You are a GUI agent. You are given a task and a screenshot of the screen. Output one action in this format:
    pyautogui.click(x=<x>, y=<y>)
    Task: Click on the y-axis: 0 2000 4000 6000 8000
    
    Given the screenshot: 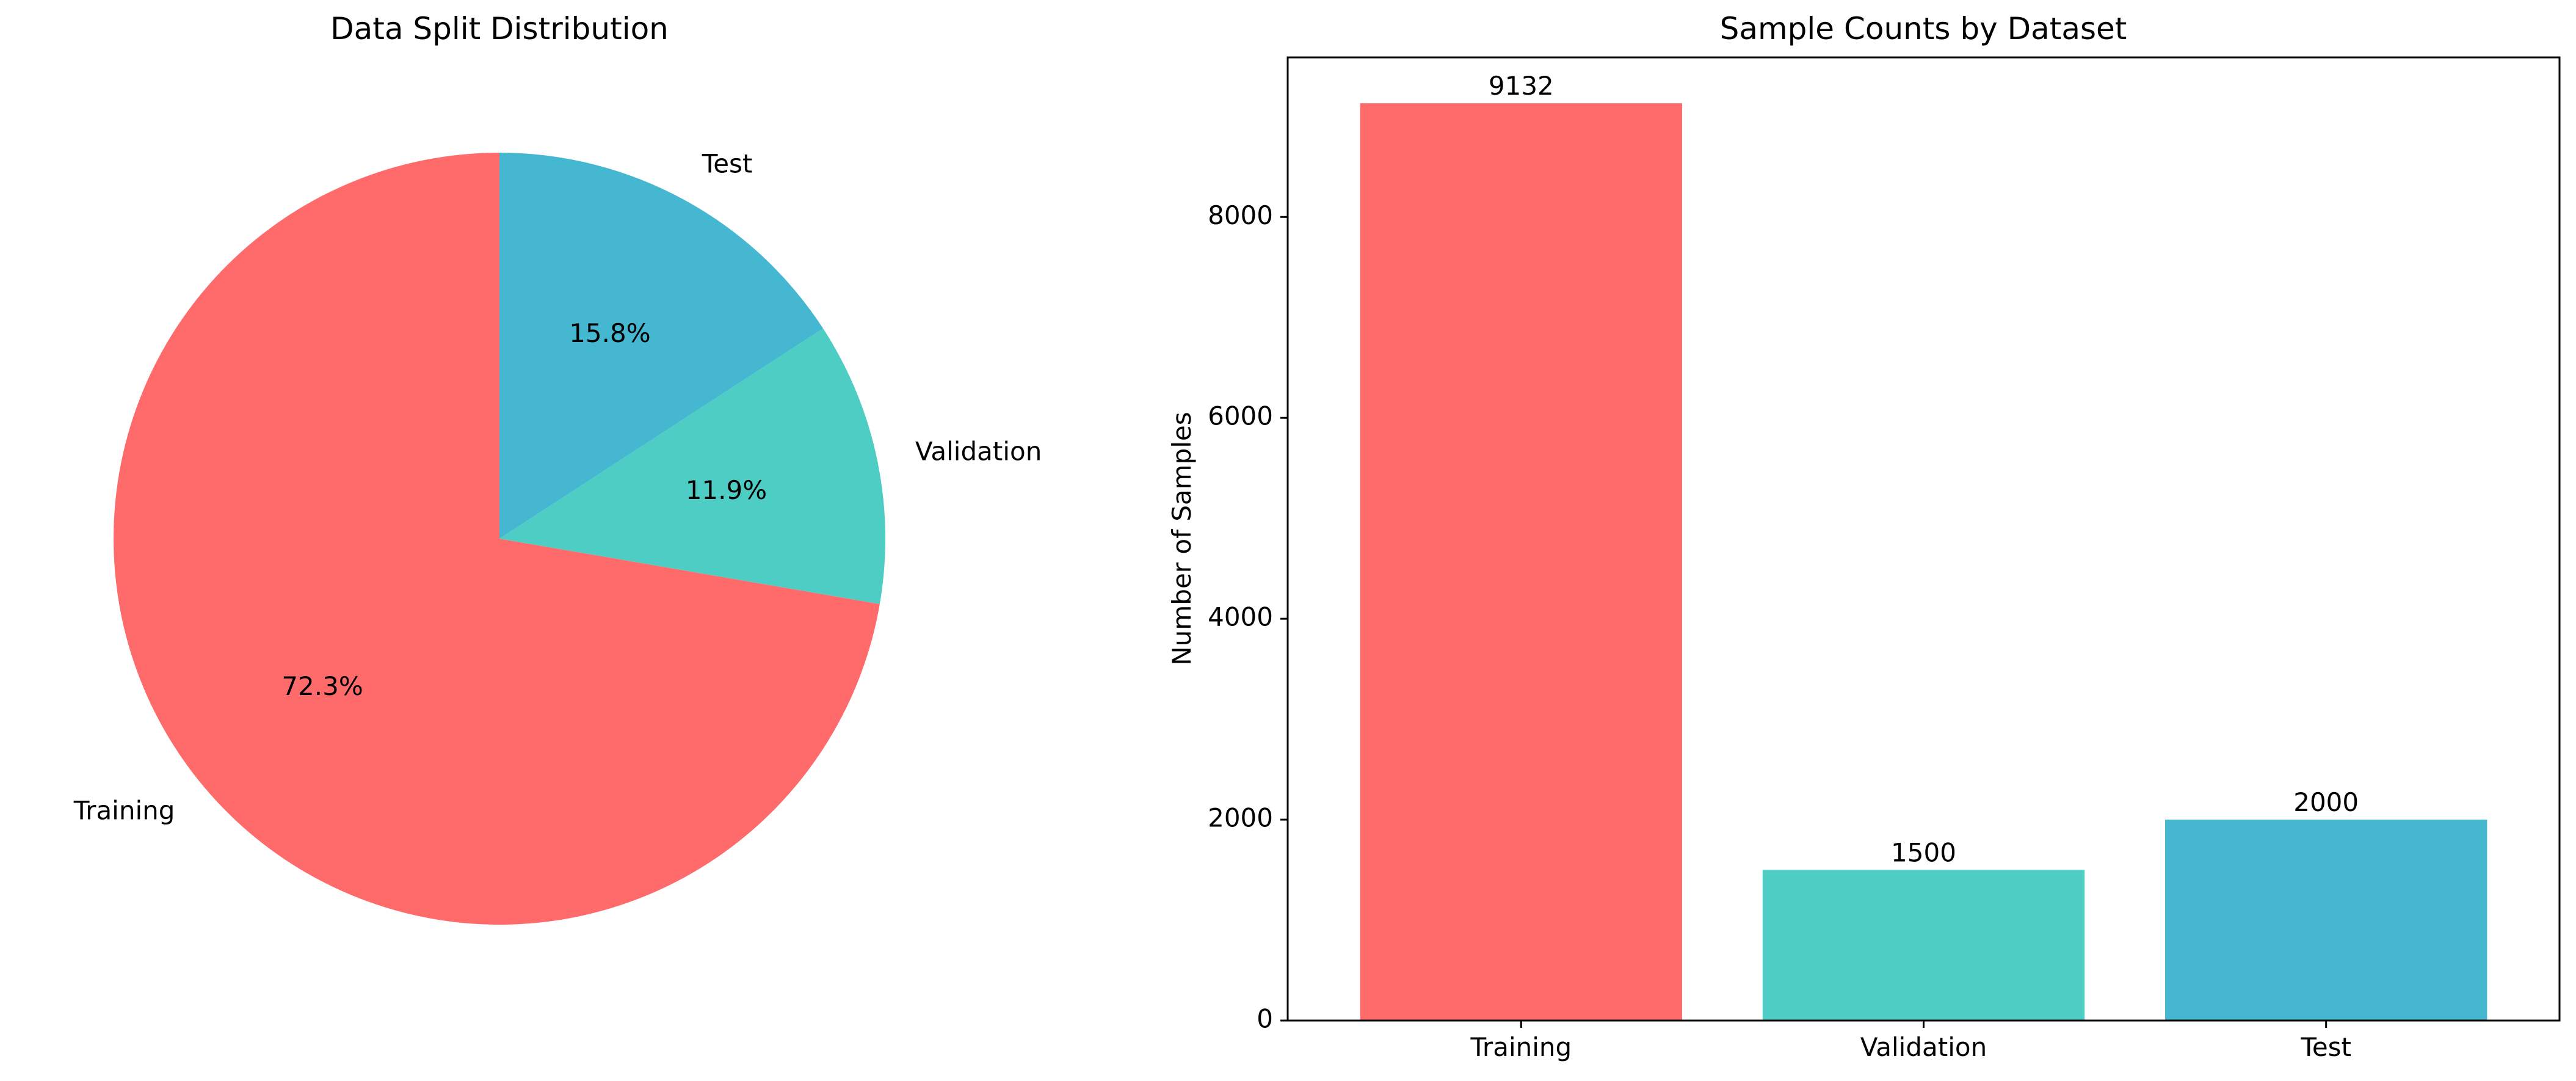 What is the action you would take?
    pyautogui.click(x=1248, y=617)
    